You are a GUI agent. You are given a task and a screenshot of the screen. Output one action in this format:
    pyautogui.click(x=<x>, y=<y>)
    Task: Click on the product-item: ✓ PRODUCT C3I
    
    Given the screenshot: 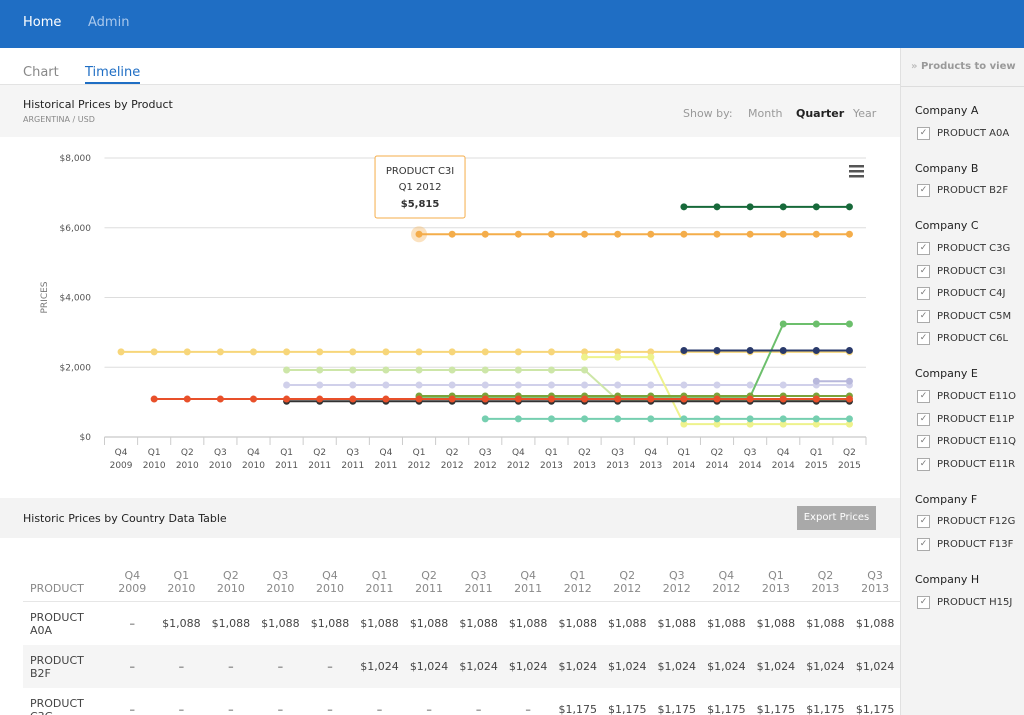 What is the action you would take?
    pyautogui.click(x=970, y=271)
    